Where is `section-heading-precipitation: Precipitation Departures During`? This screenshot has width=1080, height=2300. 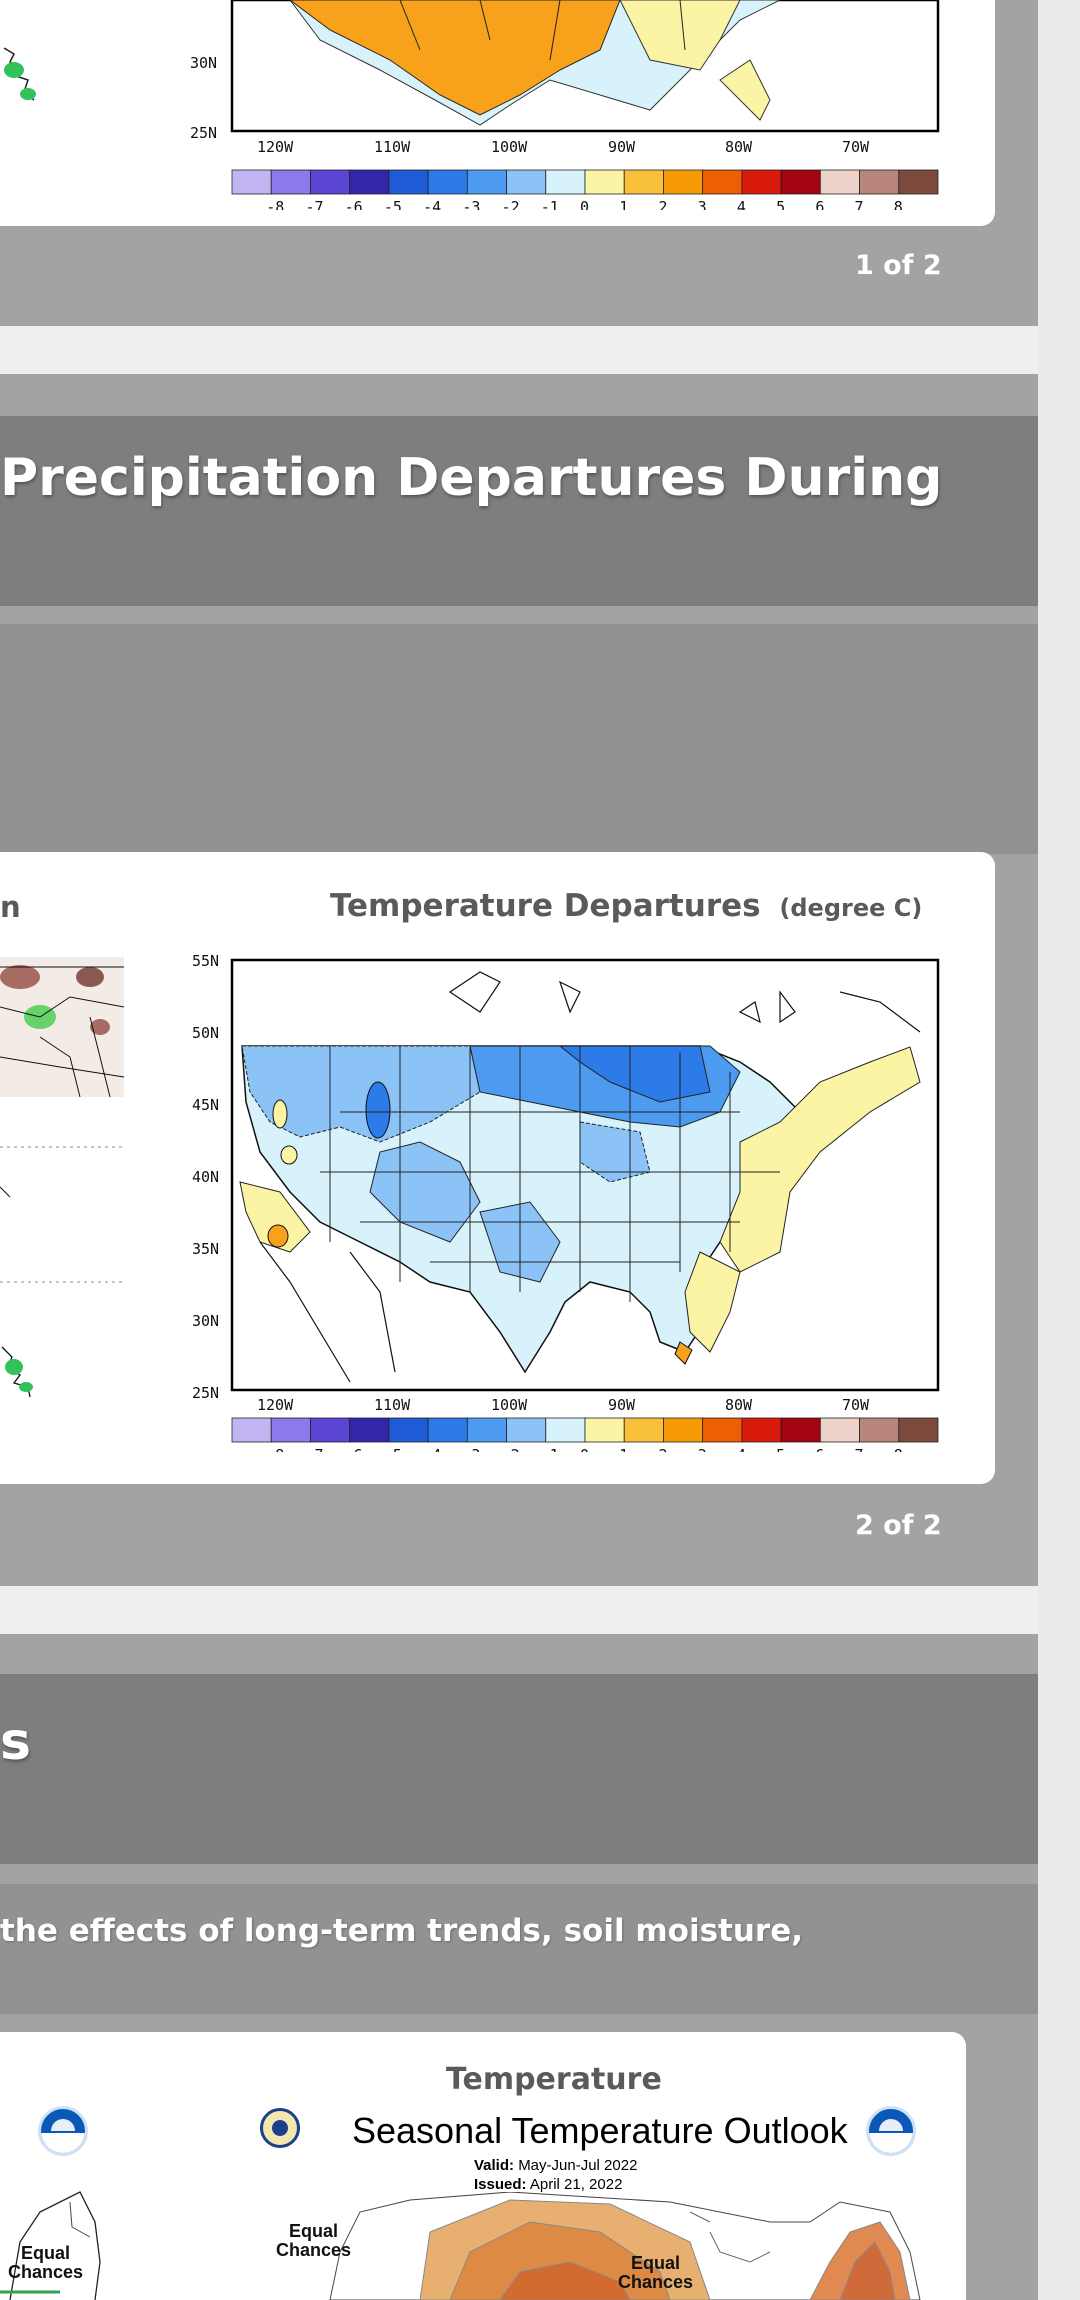
section-heading-precipitation: Precipitation Departures During is located at coordinates (471, 478).